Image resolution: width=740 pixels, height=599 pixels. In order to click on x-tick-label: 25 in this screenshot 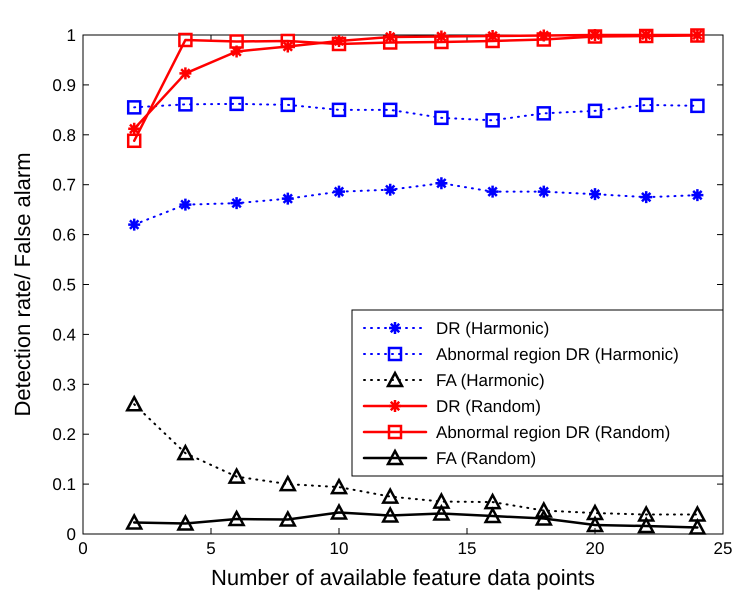, I will do `click(723, 548)`.